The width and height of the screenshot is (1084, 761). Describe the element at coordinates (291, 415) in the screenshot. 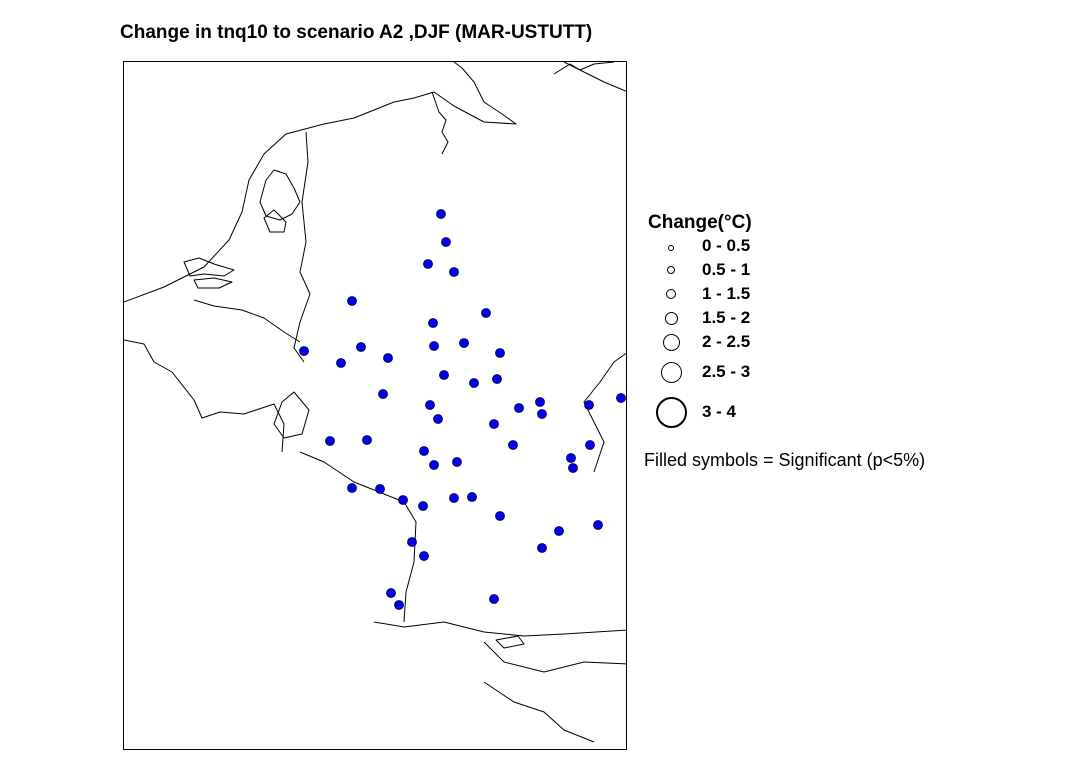

I see `border-luxembourg` at that location.